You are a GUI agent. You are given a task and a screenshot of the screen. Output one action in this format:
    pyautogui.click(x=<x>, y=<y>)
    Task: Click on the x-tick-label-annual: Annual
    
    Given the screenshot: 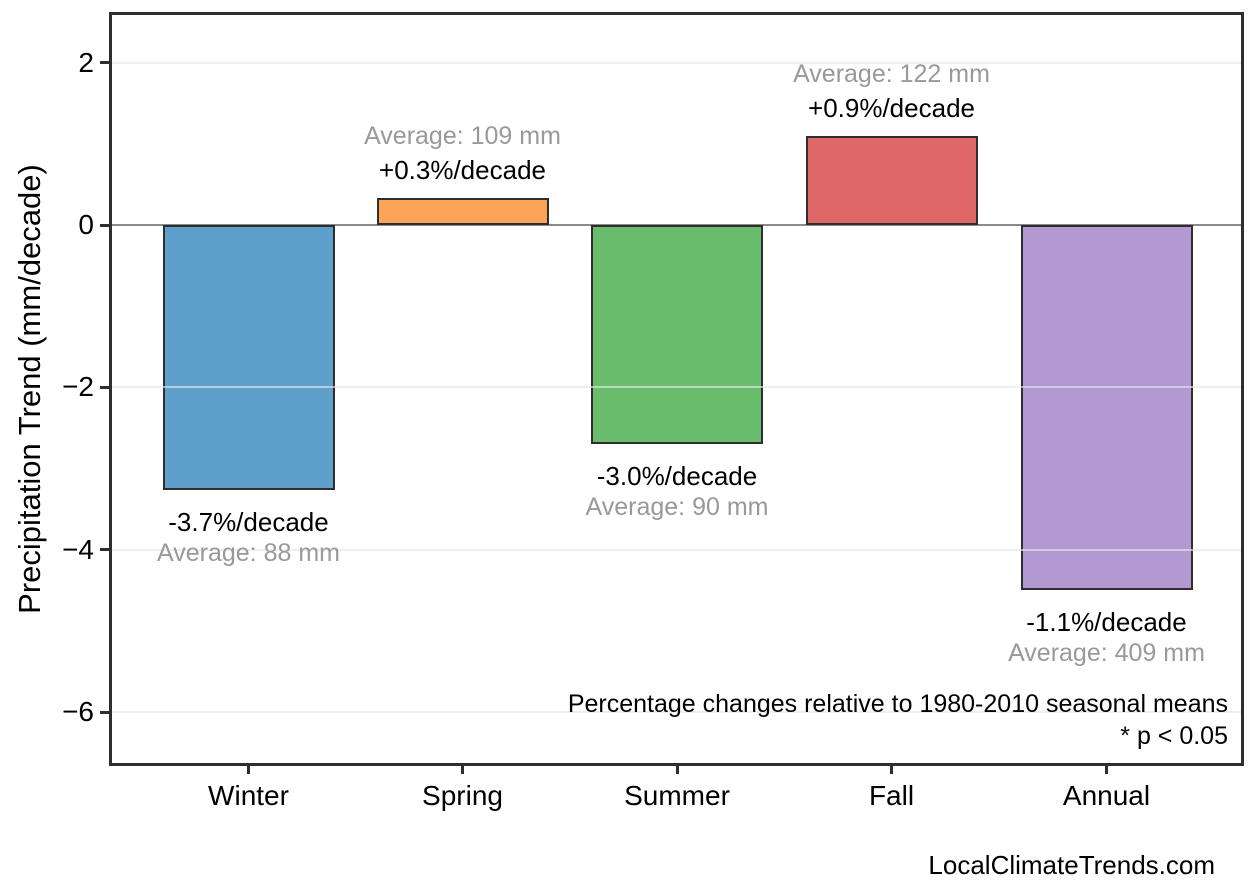 What is the action you would take?
    pyautogui.click(x=1106, y=795)
    